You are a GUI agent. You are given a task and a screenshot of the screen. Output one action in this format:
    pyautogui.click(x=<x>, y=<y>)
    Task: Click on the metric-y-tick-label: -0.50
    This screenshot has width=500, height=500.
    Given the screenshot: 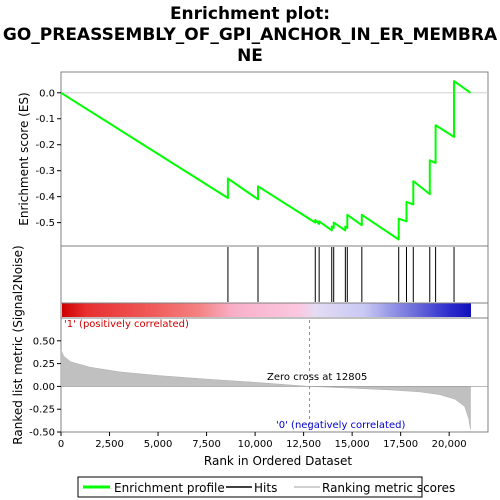 What is the action you would take?
    pyautogui.click(x=42, y=433)
    